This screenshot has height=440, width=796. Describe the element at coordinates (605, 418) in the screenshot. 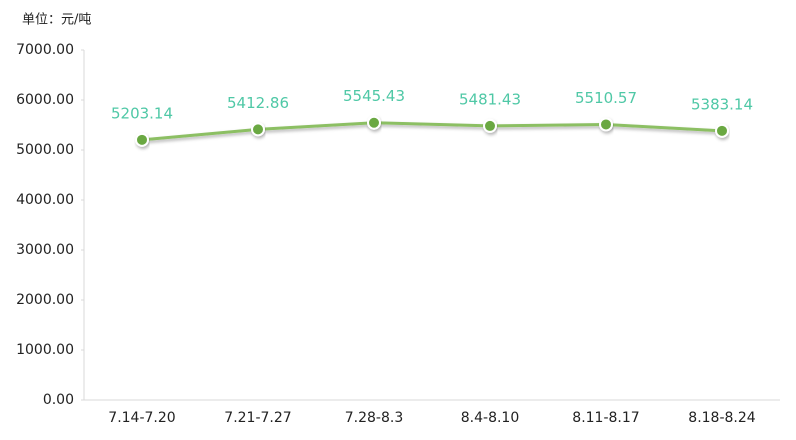

I see `x-tick-label: 8.11-8.17` at that location.